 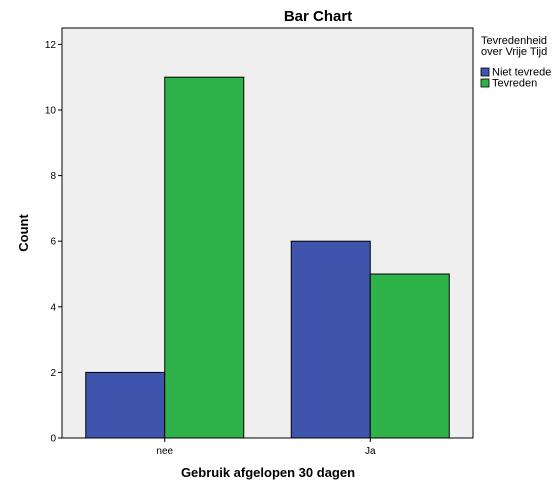 What do you see at coordinates (53, 307) in the screenshot?
I see `y-tick-label: 4` at bounding box center [53, 307].